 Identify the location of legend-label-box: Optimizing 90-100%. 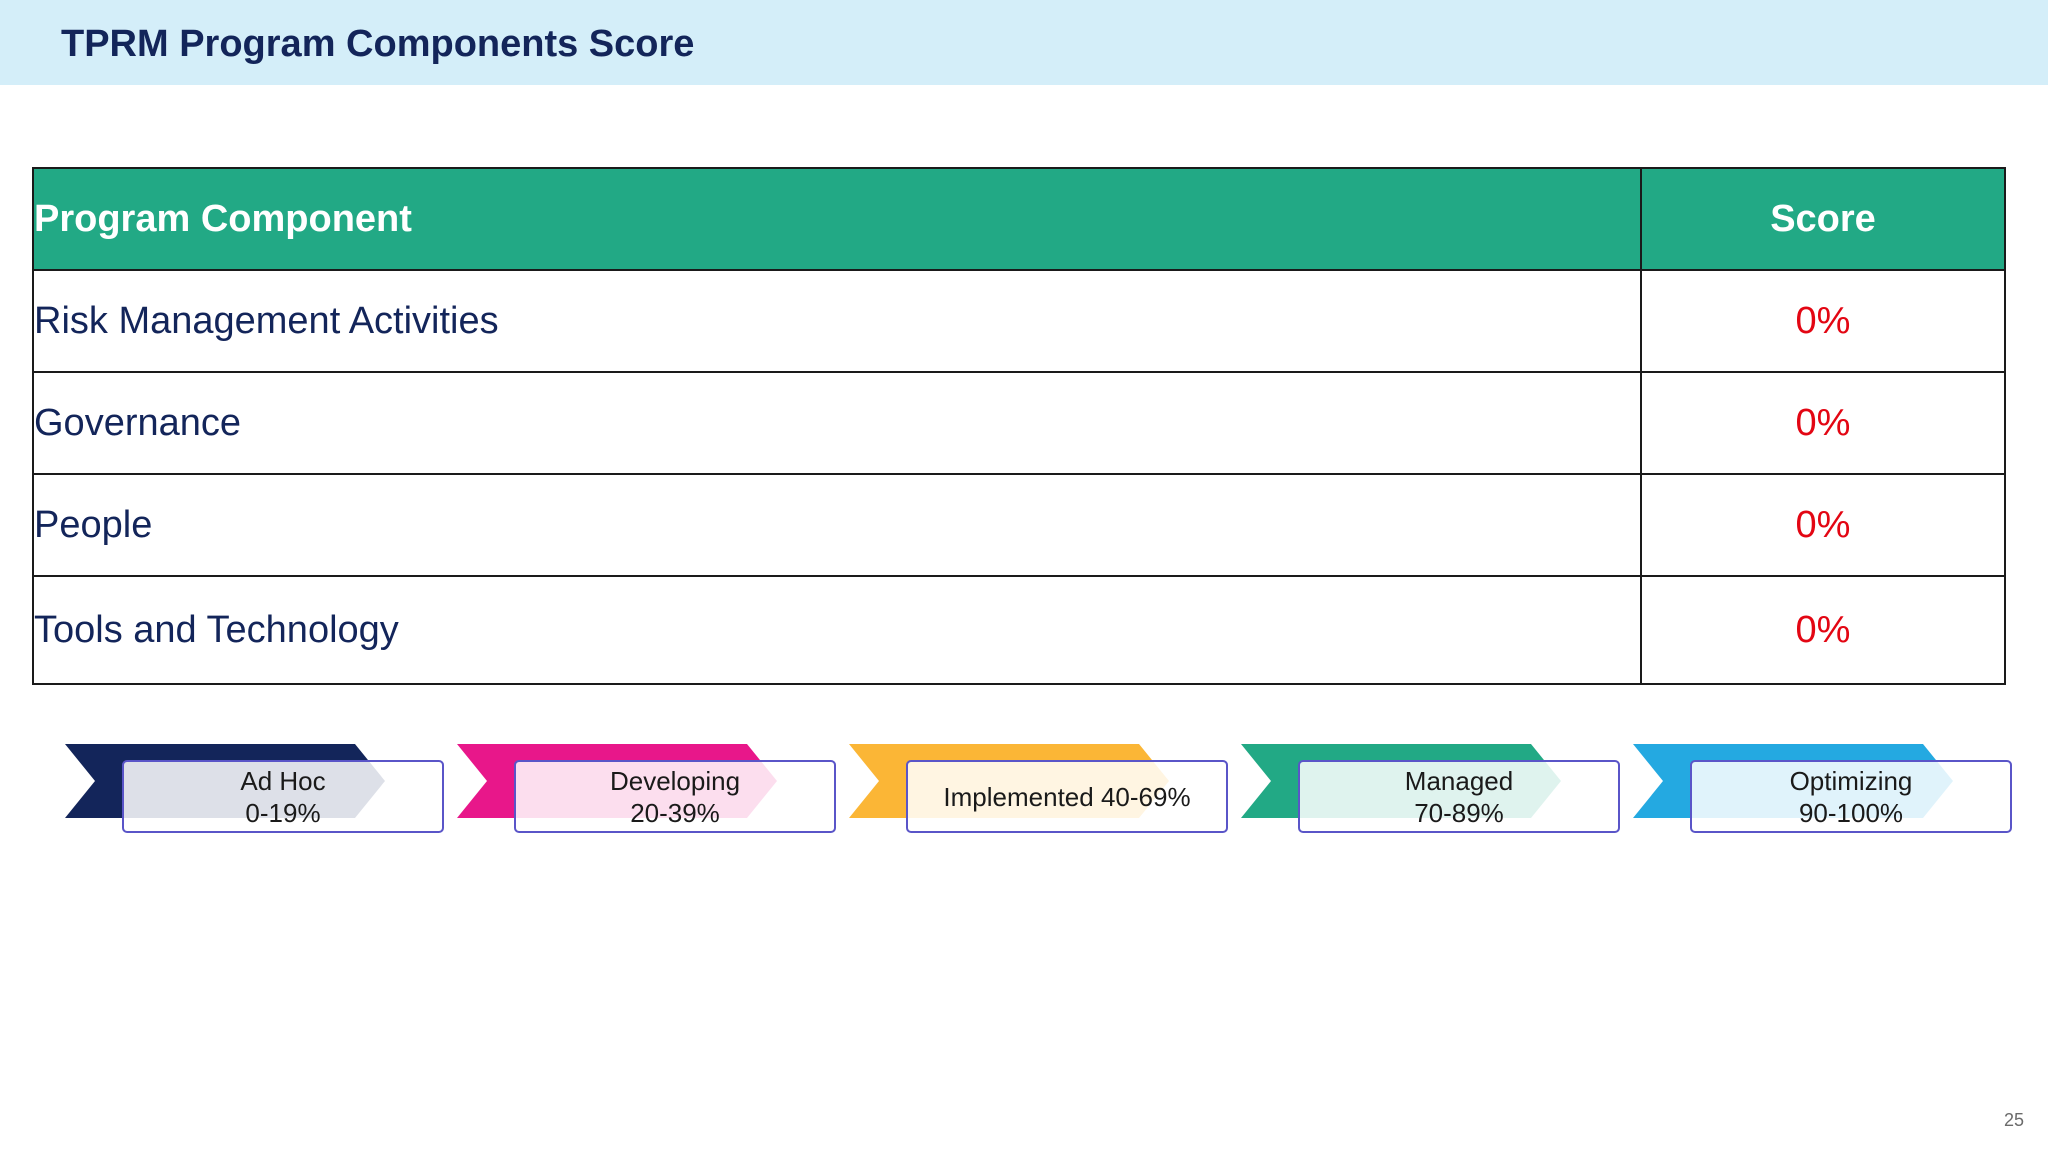
(1851, 796).